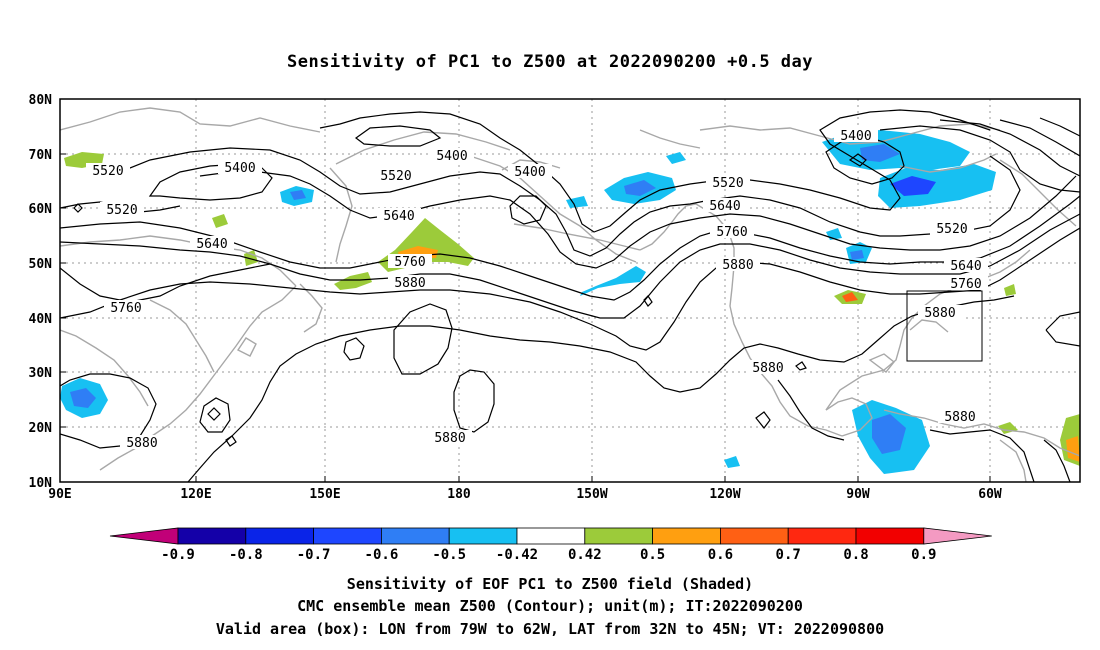  Describe the element at coordinates (652, 555) in the screenshot. I see `colorbar-label: 0.5` at that location.